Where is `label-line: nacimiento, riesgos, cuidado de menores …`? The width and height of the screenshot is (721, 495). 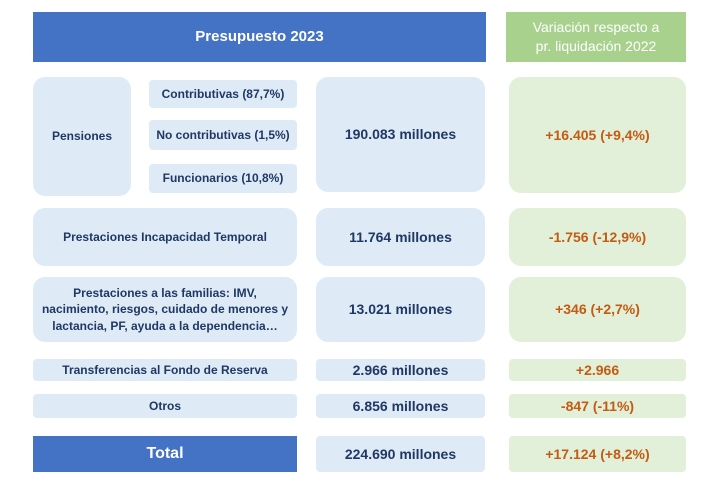 label-line: nacimiento, riesgos, cuidado de menores … is located at coordinates (165, 309).